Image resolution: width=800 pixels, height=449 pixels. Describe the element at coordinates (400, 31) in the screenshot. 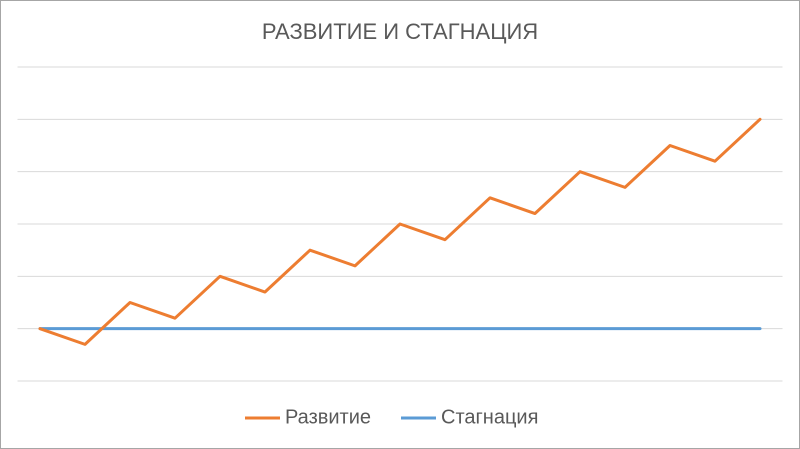

I see `chart-title: РАЗВИТИЕ И СТАГНАЦИЯ` at that location.